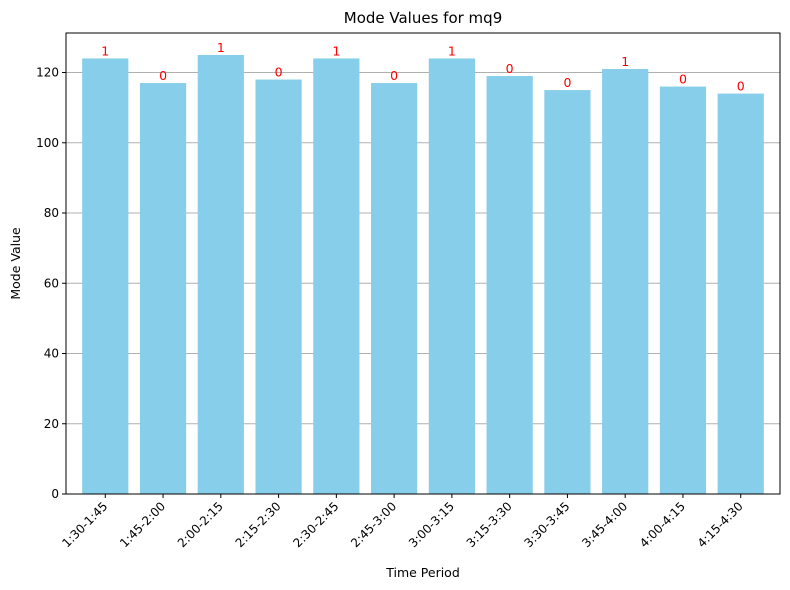 The height and width of the screenshot is (590, 790). What do you see at coordinates (200, 524) in the screenshot?
I see `x-tick-label: 2:00-2:15` at bounding box center [200, 524].